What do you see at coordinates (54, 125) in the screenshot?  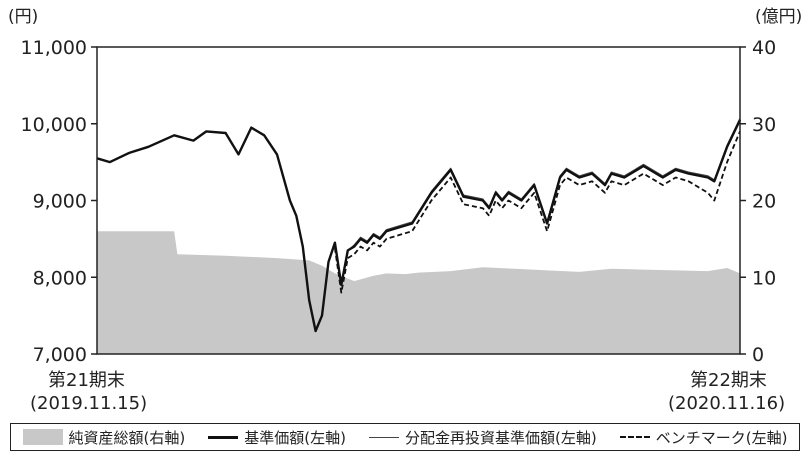 I see `left-tick-label: 10,000` at bounding box center [54, 125].